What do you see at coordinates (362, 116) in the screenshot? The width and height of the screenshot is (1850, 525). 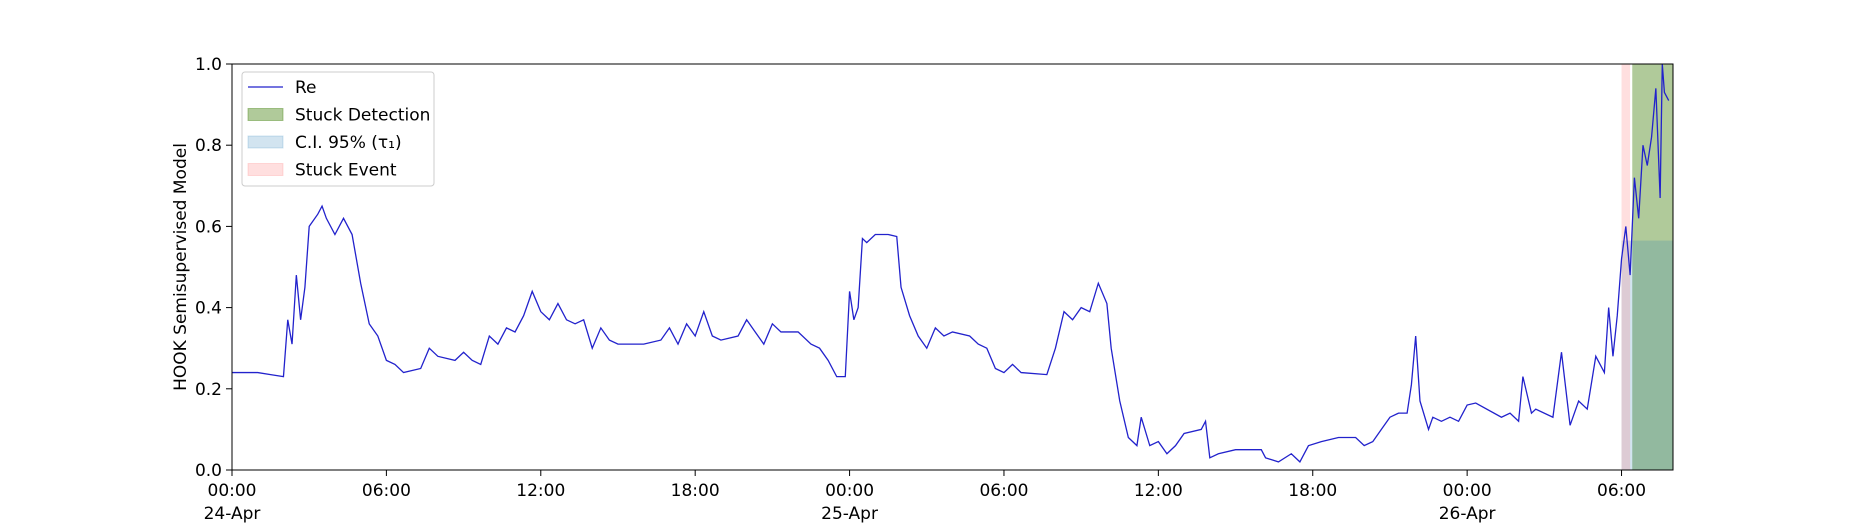 I see `legend-label: Stuck Detection` at bounding box center [362, 116].